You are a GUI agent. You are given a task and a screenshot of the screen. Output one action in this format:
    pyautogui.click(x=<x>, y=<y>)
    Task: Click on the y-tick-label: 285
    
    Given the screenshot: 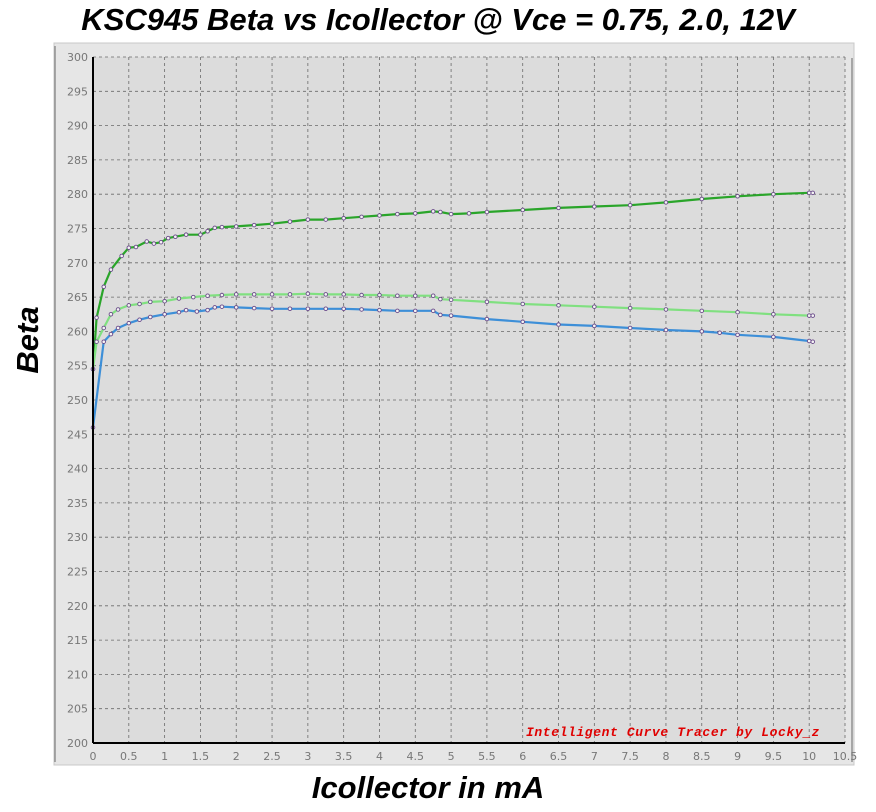 What is the action you would take?
    pyautogui.click(x=77, y=160)
    